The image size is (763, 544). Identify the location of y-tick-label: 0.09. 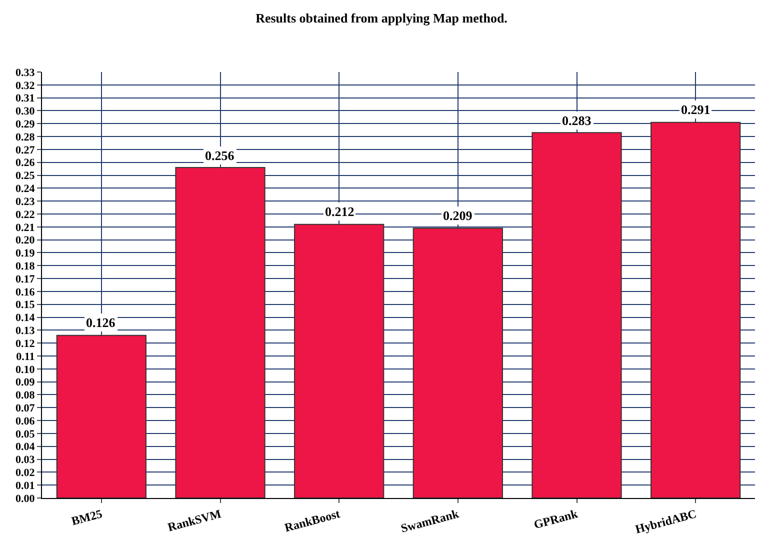
(26, 382).